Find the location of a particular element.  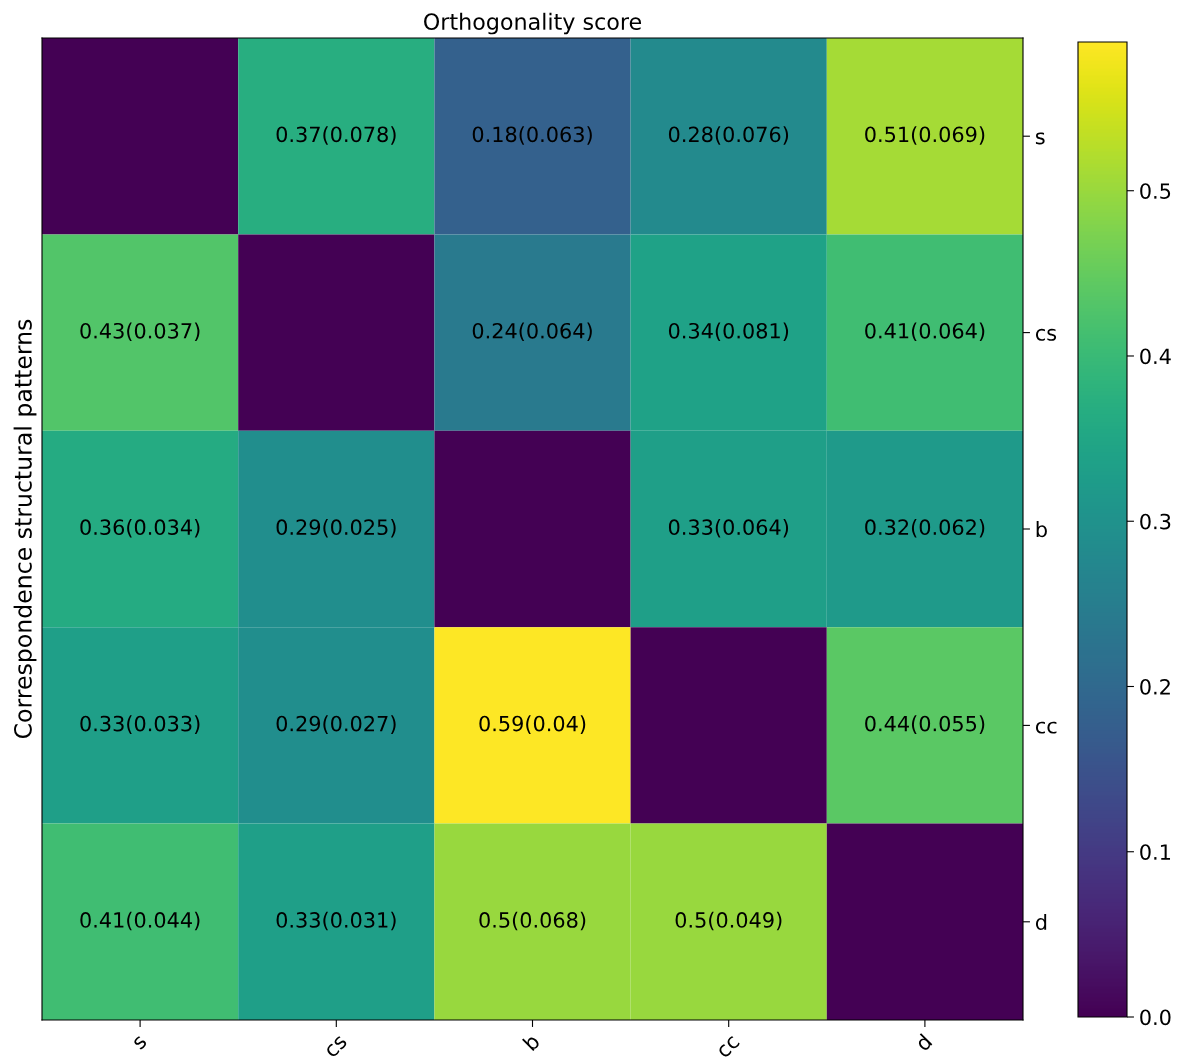

data-label: 0.29(0.025) is located at coordinates (336, 528).